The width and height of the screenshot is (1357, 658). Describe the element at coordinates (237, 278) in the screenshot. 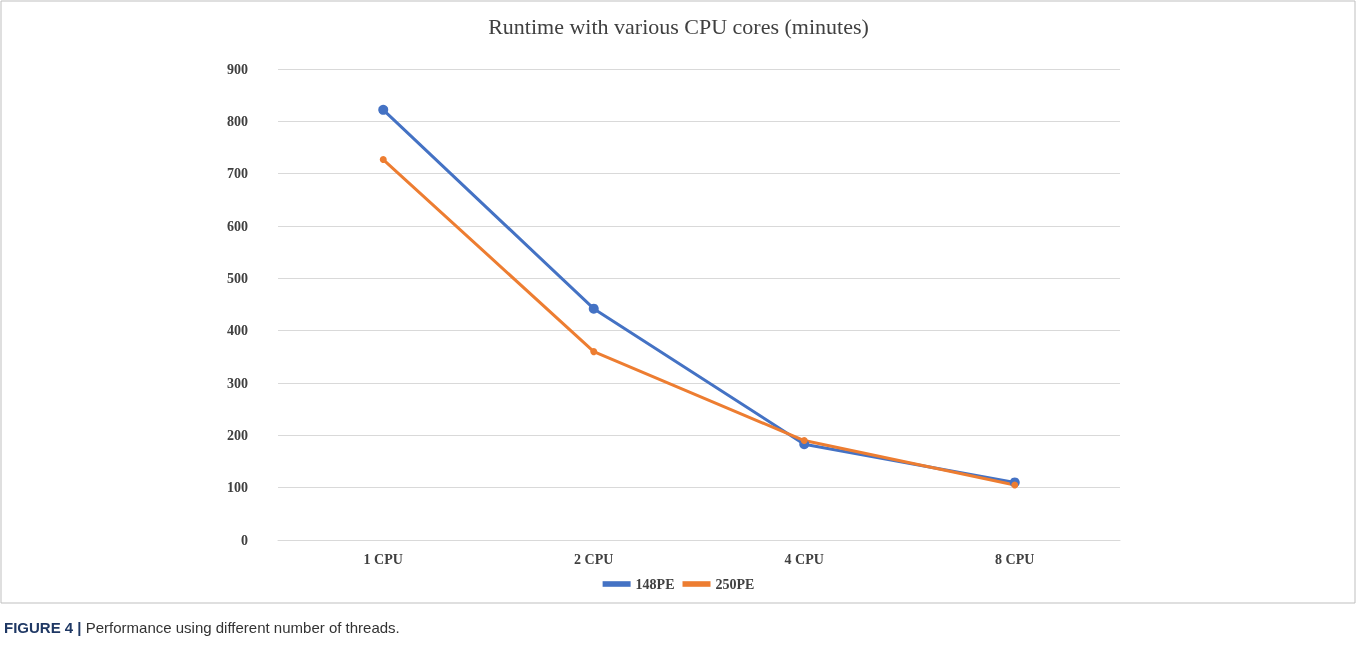

I see `y-tick-label: 500` at that location.